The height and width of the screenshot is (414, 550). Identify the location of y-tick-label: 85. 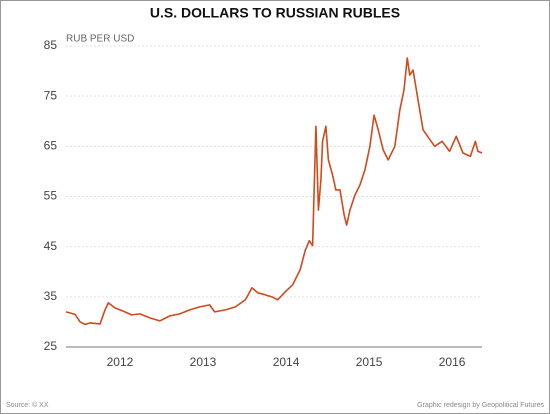
(51, 45).